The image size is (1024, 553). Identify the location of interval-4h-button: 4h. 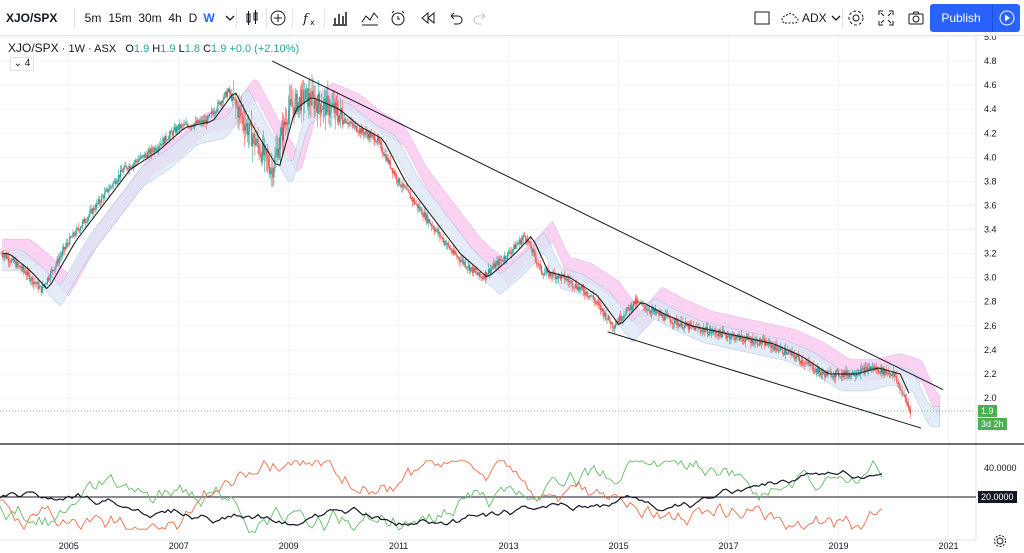
(175, 18).